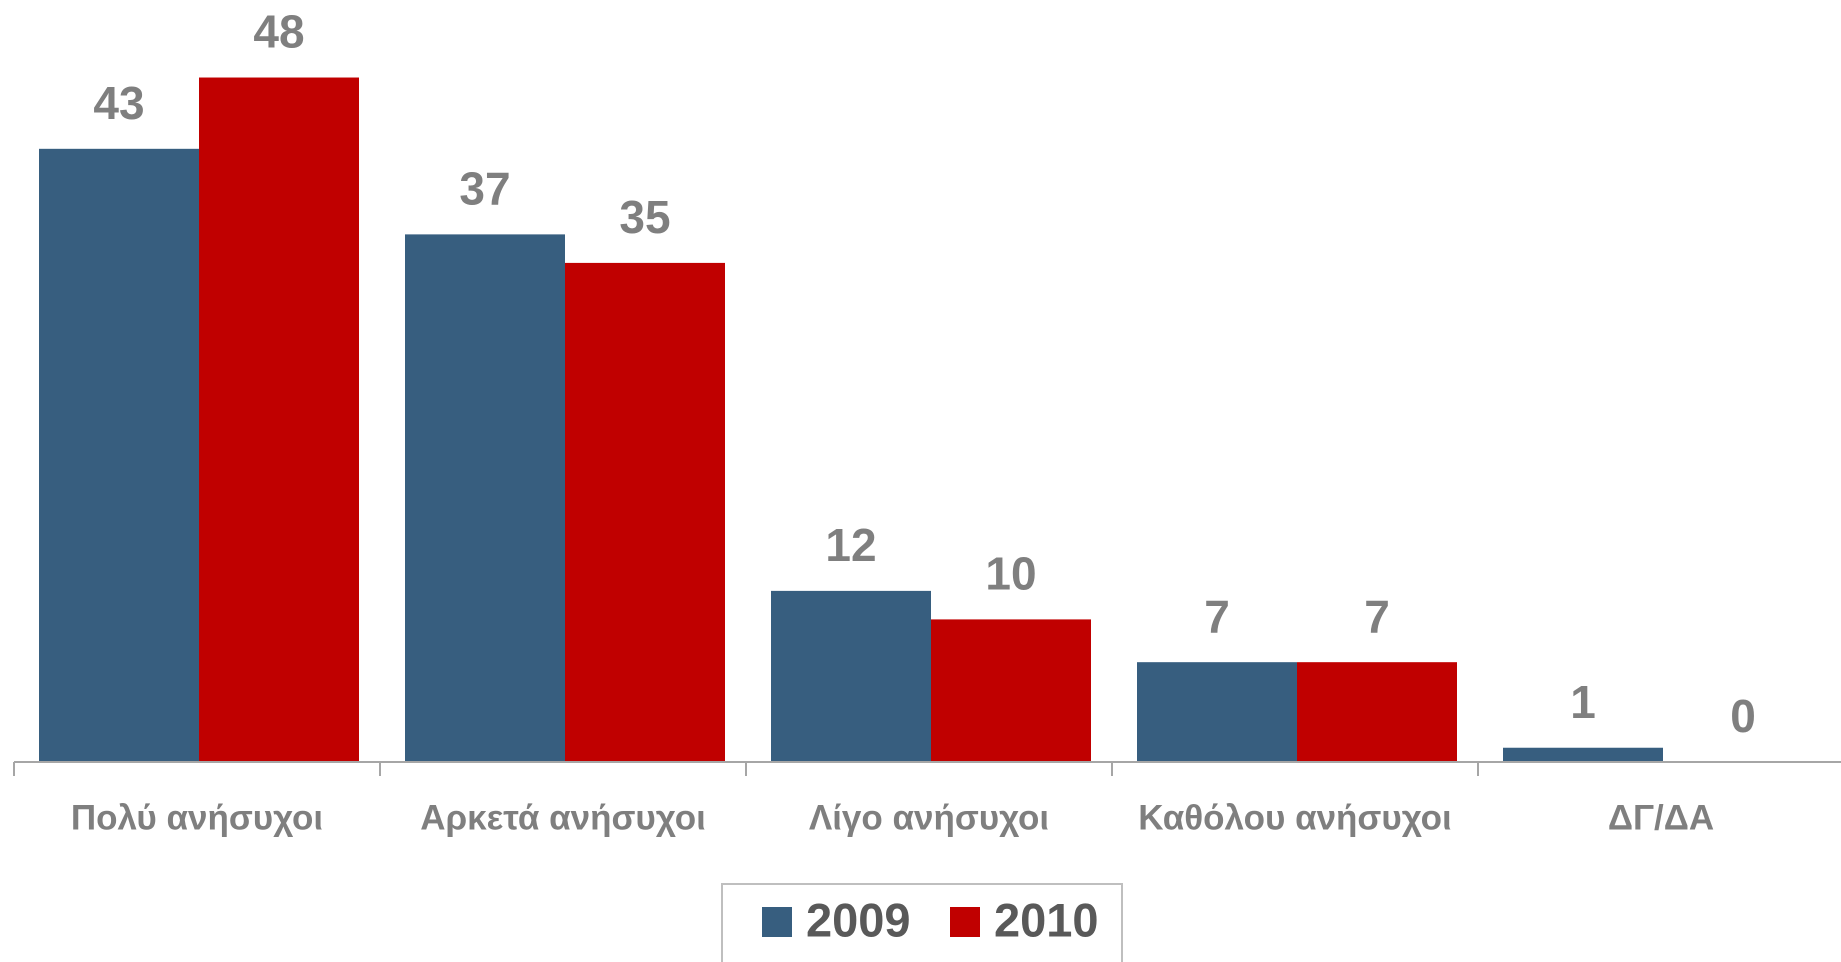 This screenshot has height=962, width=1841. I want to click on data-label: 10, so click(1010, 574).